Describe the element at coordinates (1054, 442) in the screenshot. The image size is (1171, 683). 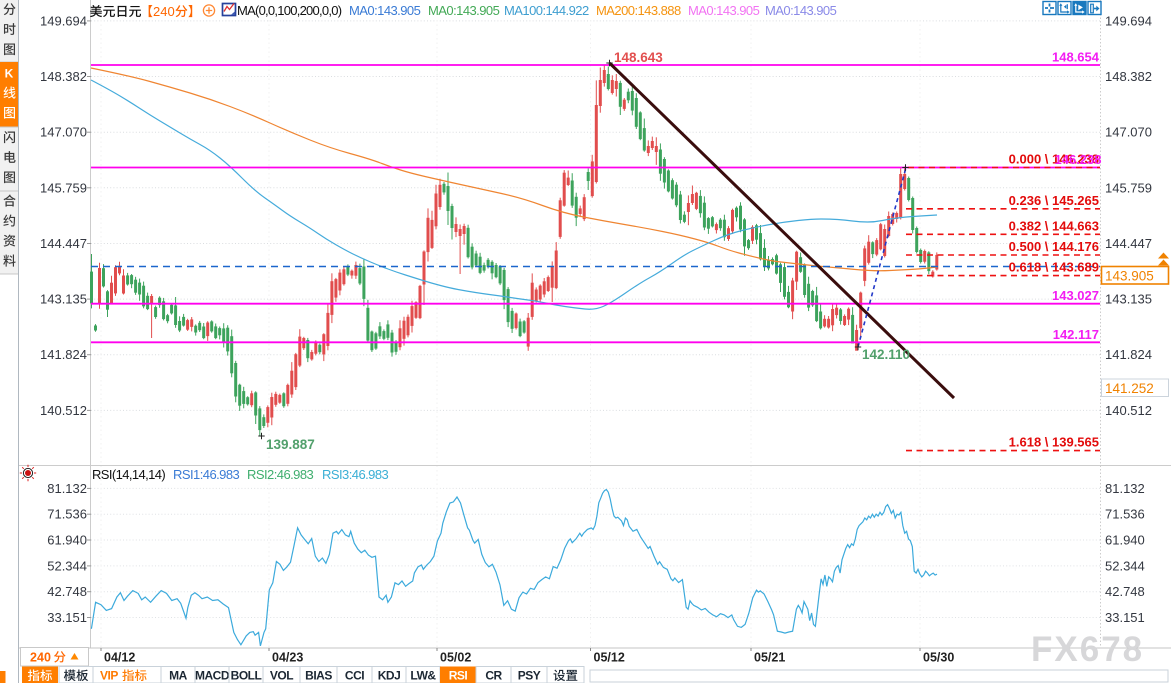
I see `svg-text: 1.618 \ 139.565` at that location.